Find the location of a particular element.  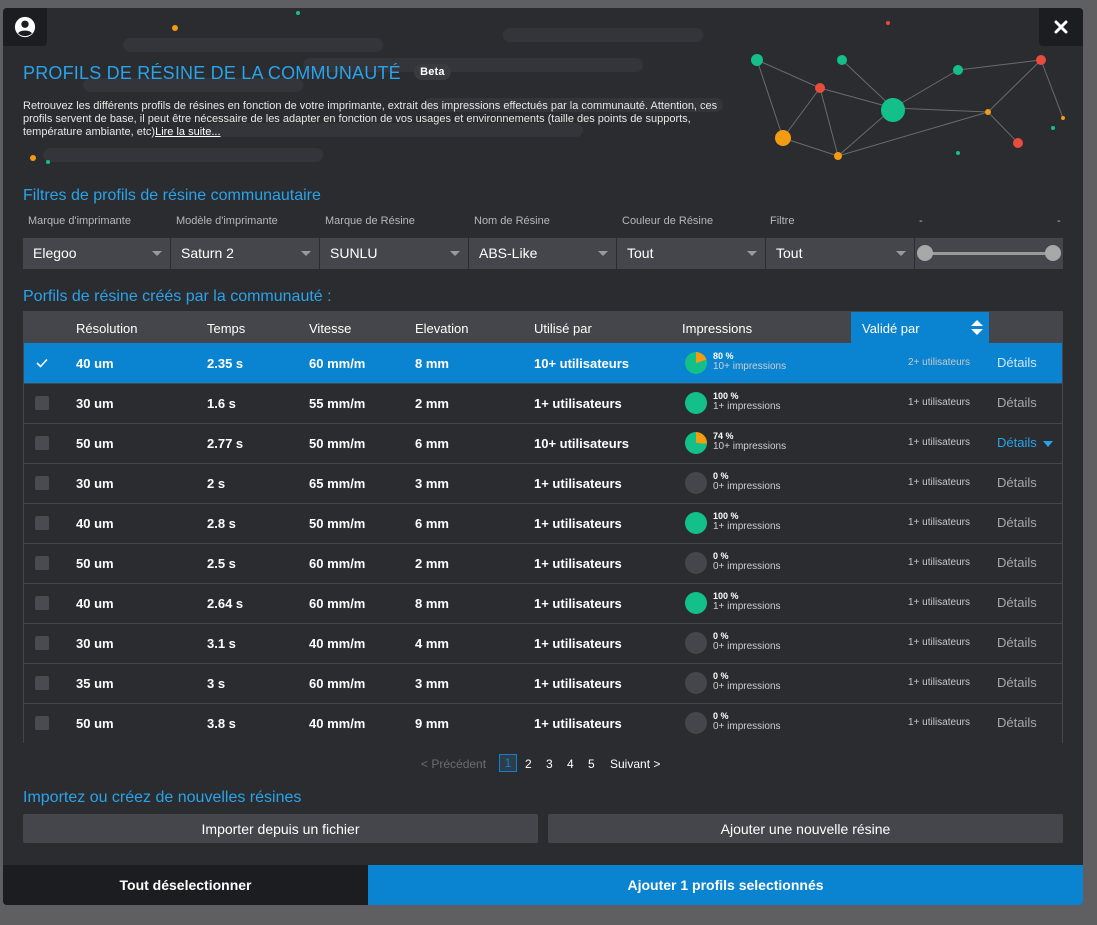

filter-label: Marque de Résine is located at coordinates (370, 221).